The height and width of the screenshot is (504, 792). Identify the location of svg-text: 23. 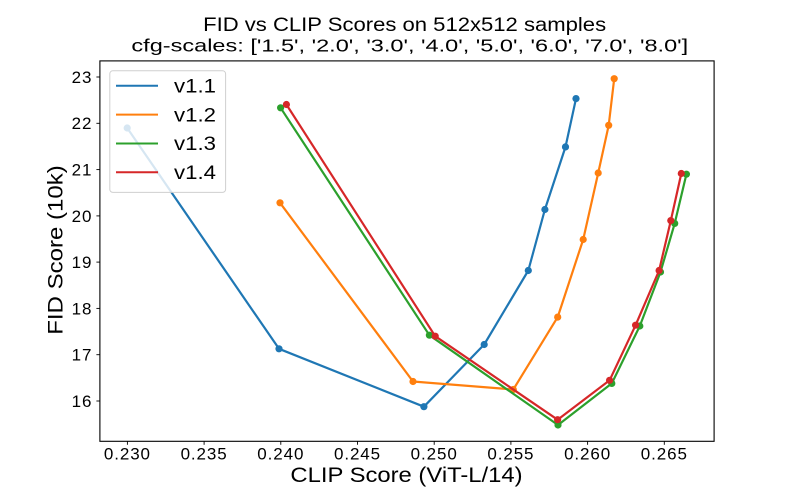
(82, 77).